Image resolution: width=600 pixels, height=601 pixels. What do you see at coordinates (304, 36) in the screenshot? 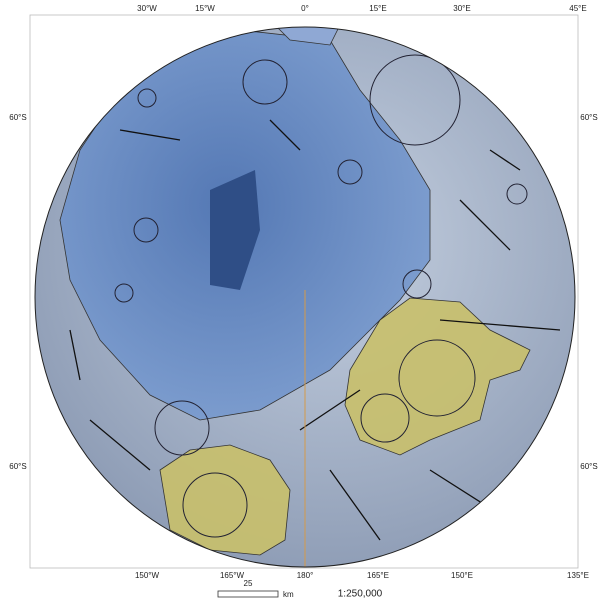
I see `basin-unit` at bounding box center [304, 36].